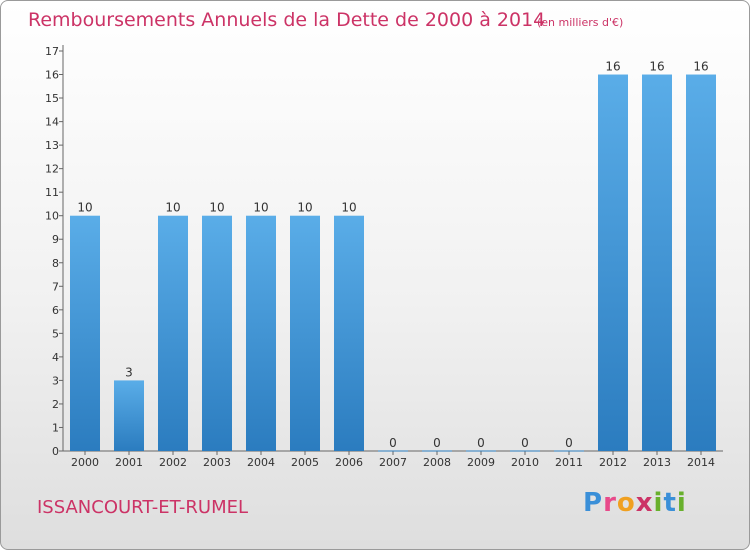 The image size is (750, 550). Describe the element at coordinates (580, 22) in the screenshot. I see `unit-label: (en milliers d'€)` at that location.